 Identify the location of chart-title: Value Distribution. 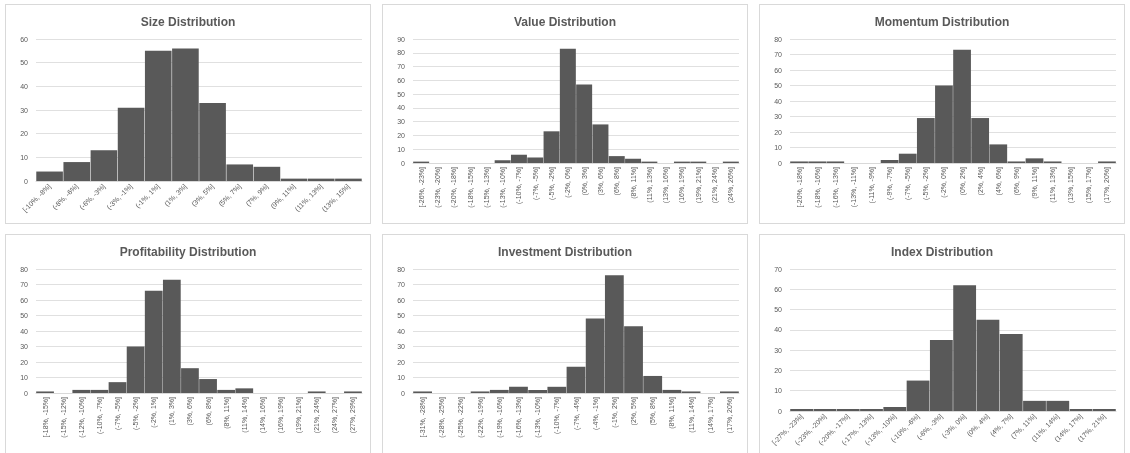
(565, 22).